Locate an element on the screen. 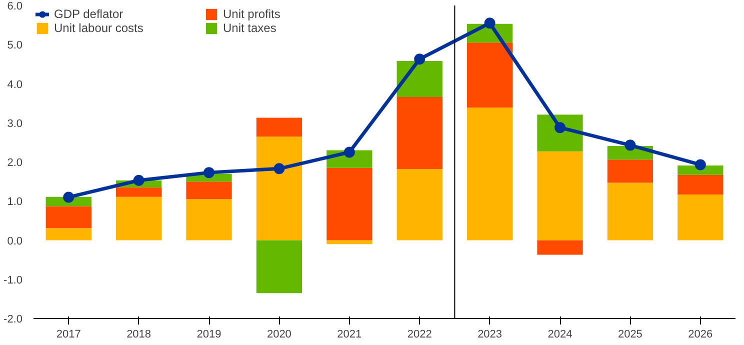 The width and height of the screenshot is (744, 345). y-tick-label: -2.0 is located at coordinates (13, 320).